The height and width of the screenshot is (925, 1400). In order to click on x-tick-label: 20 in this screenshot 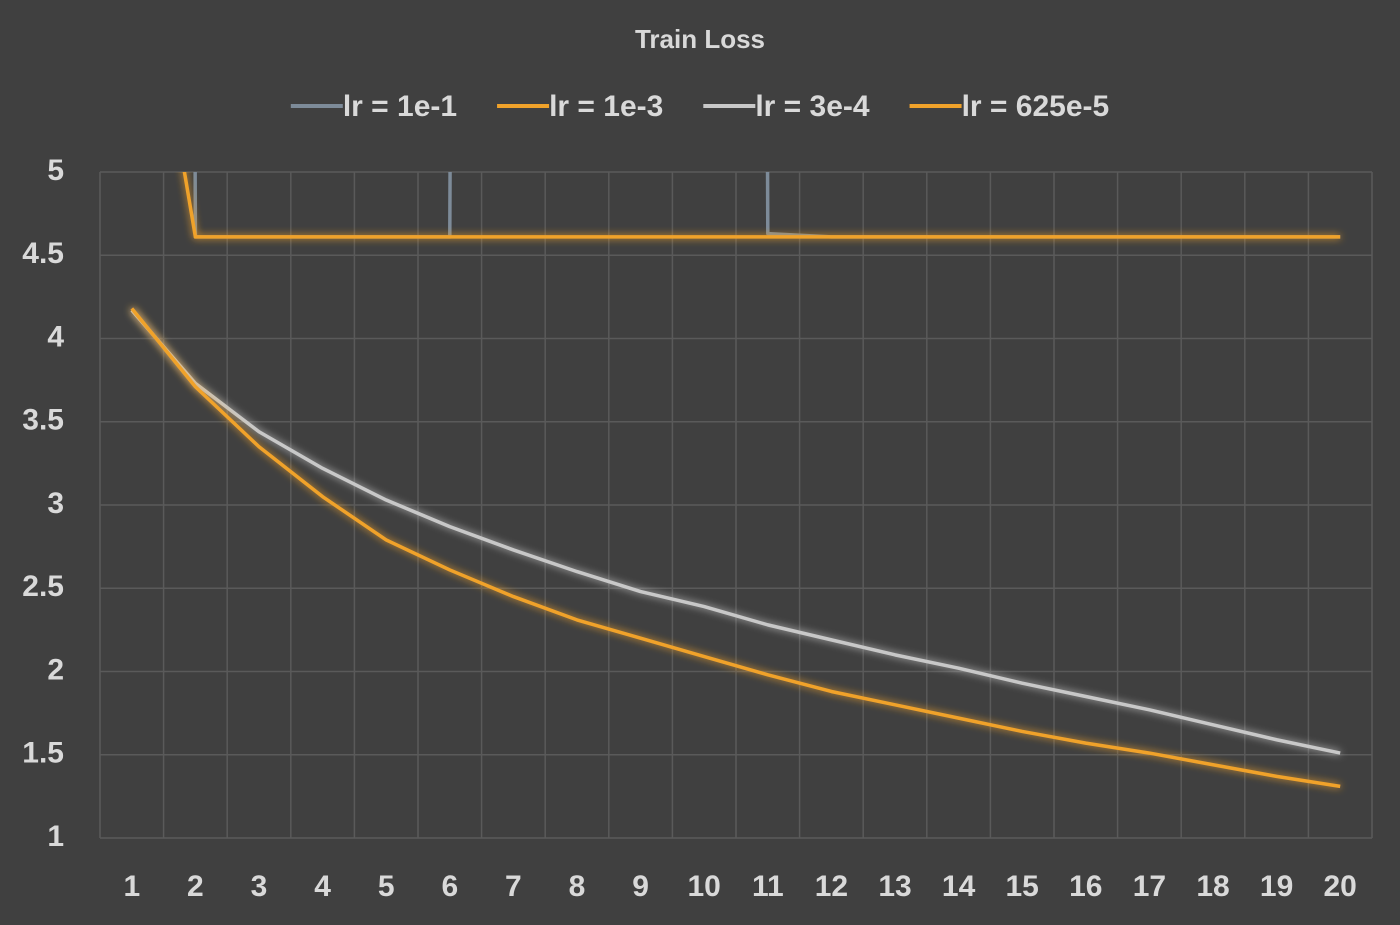, I will do `click(1340, 886)`.